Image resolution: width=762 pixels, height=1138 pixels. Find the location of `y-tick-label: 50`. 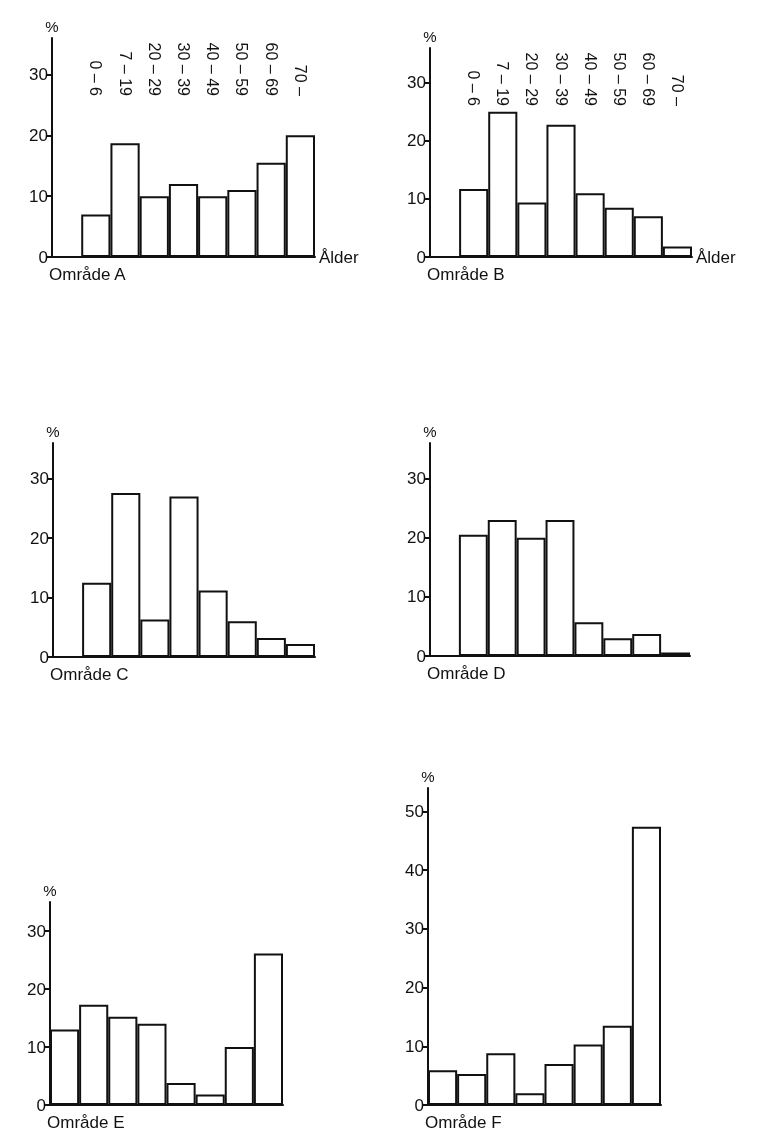

y-tick-label: 50 is located at coordinates (414, 811).